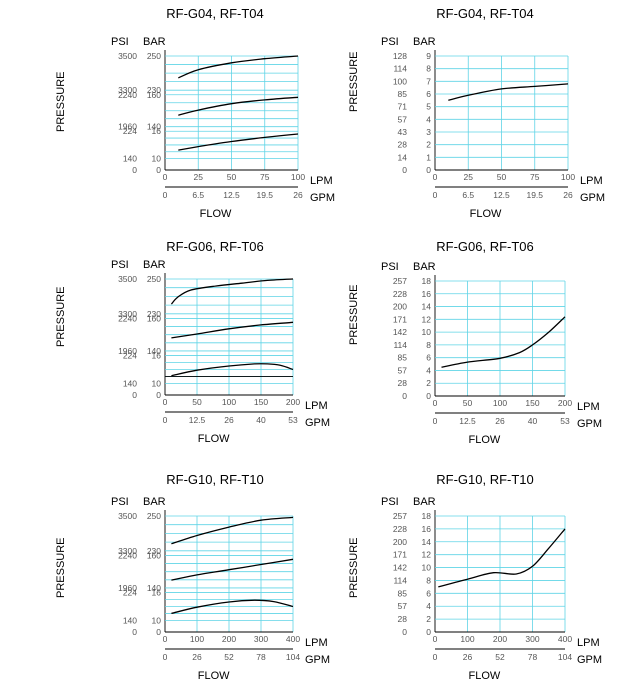 The width and height of the screenshot is (640, 693). I want to click on psi-tick-label: 43, so click(403, 132).